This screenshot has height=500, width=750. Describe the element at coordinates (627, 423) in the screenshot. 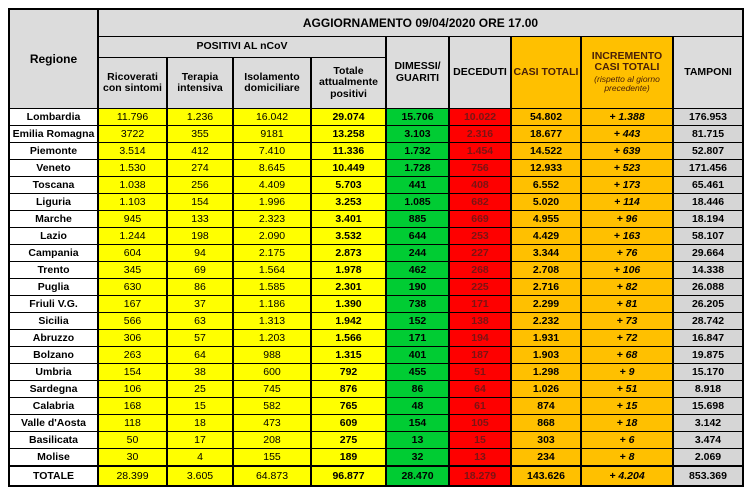

I see `value-cell: + 18` at that location.